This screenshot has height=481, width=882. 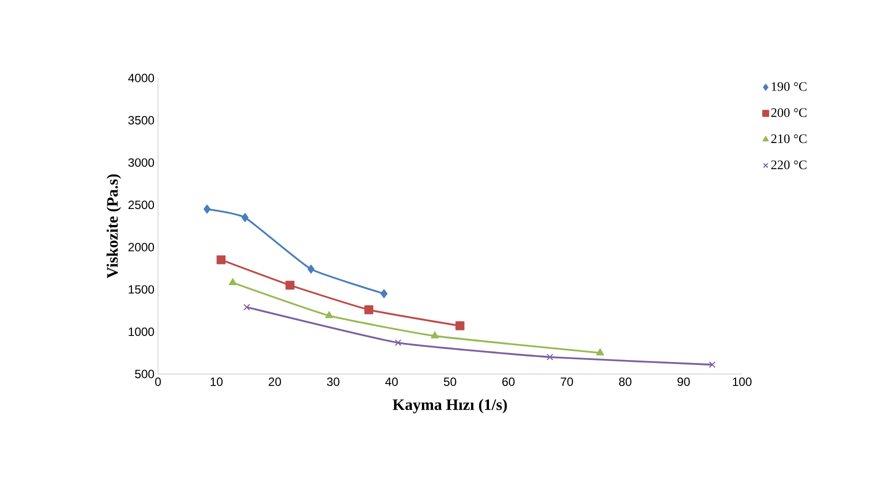 I want to click on x-tick-label: 0, so click(x=158, y=382).